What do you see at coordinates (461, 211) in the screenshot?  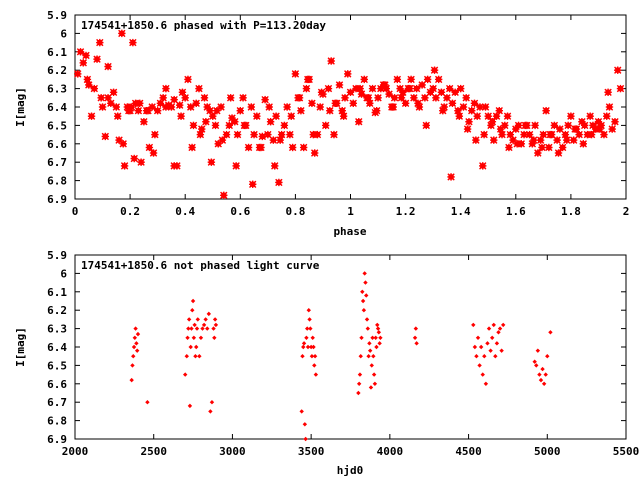 I see `phased-x-tick-label: 1.4` at bounding box center [461, 211].